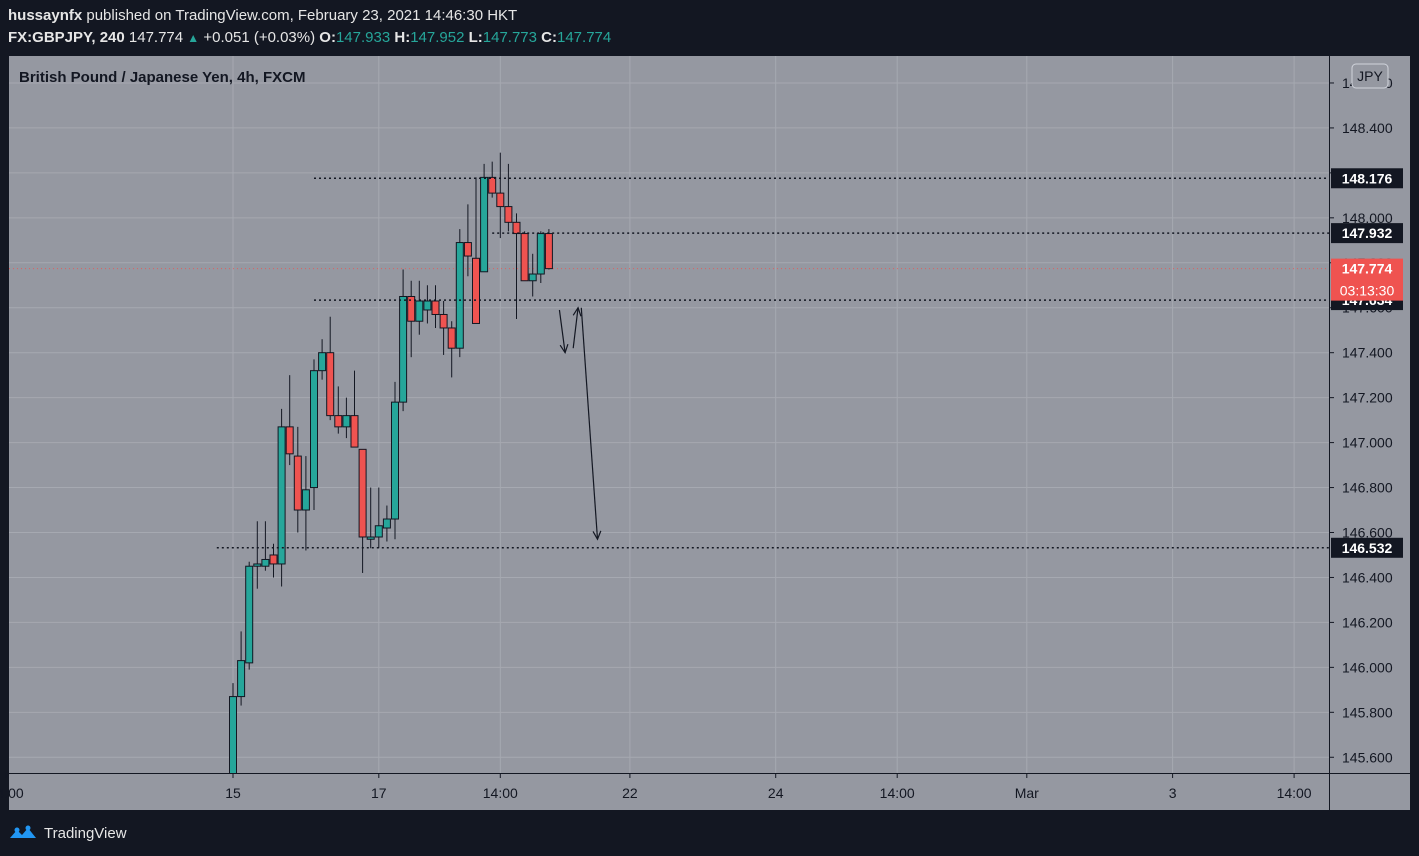 The width and height of the screenshot is (1419, 856). Describe the element at coordinates (549, 37) in the screenshot. I see `close-label: C:` at that location.